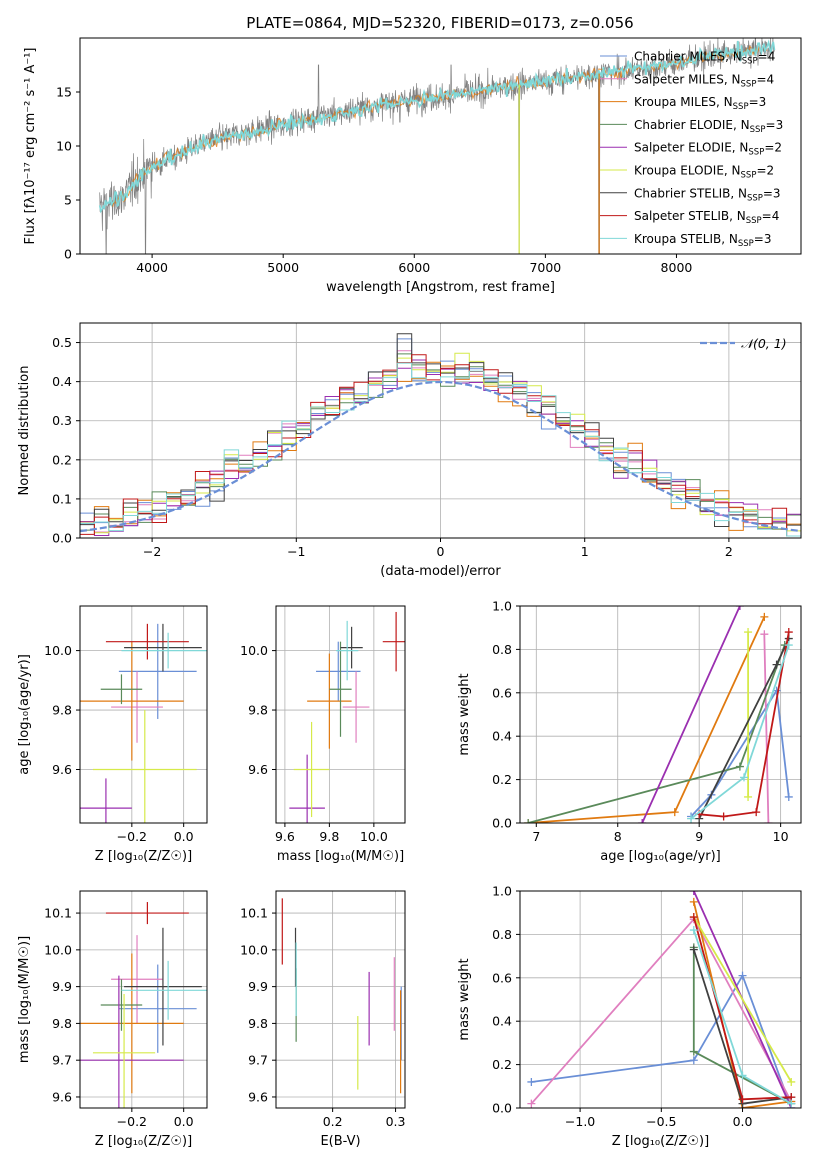  Describe the element at coordinates (585, 551) in the screenshot. I see `x-tick-label: 1` at that location.